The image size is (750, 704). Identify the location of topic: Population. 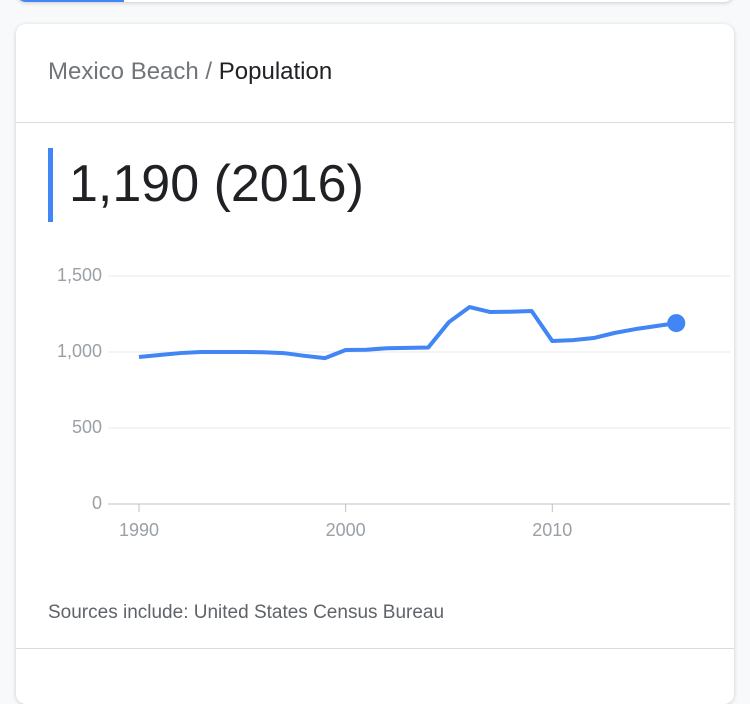
(275, 71).